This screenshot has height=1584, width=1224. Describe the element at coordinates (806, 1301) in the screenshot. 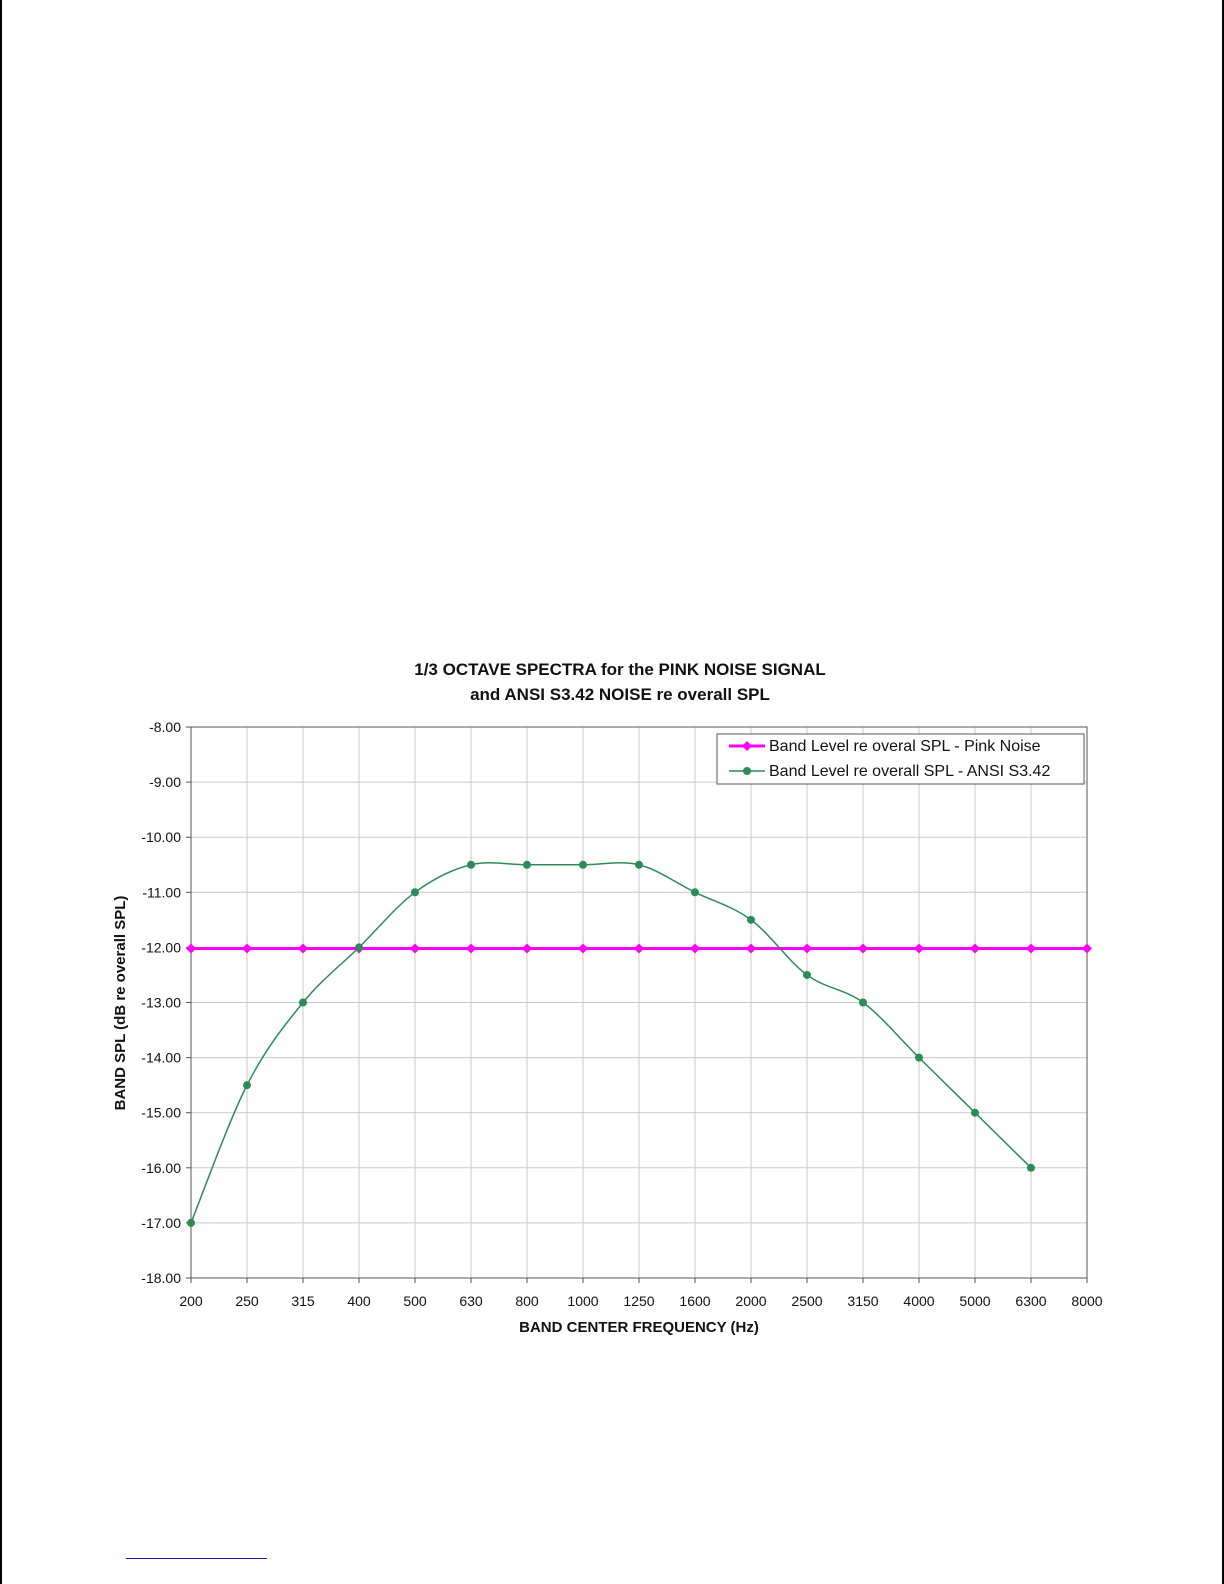

I see `x-tick-label: 2500` at that location.